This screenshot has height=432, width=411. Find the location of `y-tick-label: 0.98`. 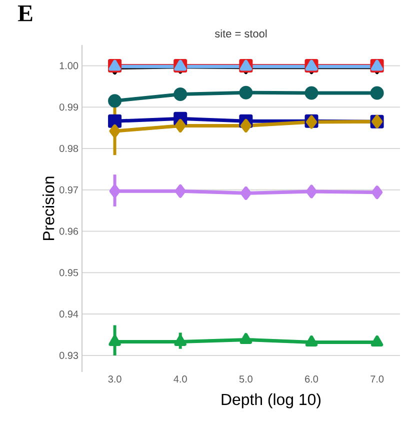

y-tick-label: 0.98 is located at coordinates (68, 148).